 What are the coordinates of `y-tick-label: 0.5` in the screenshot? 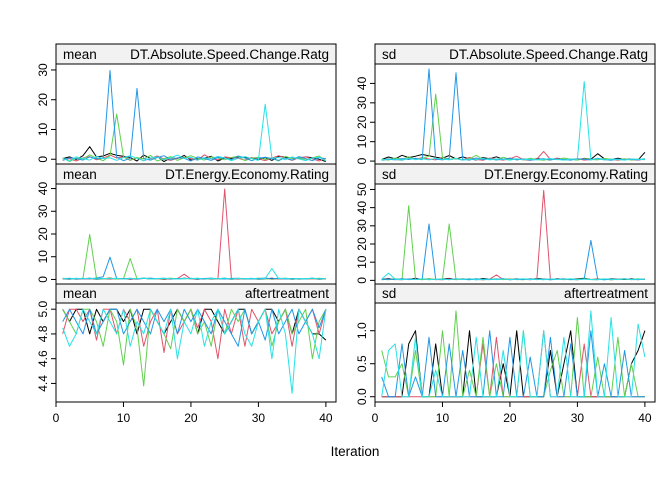 It's located at (362, 363).